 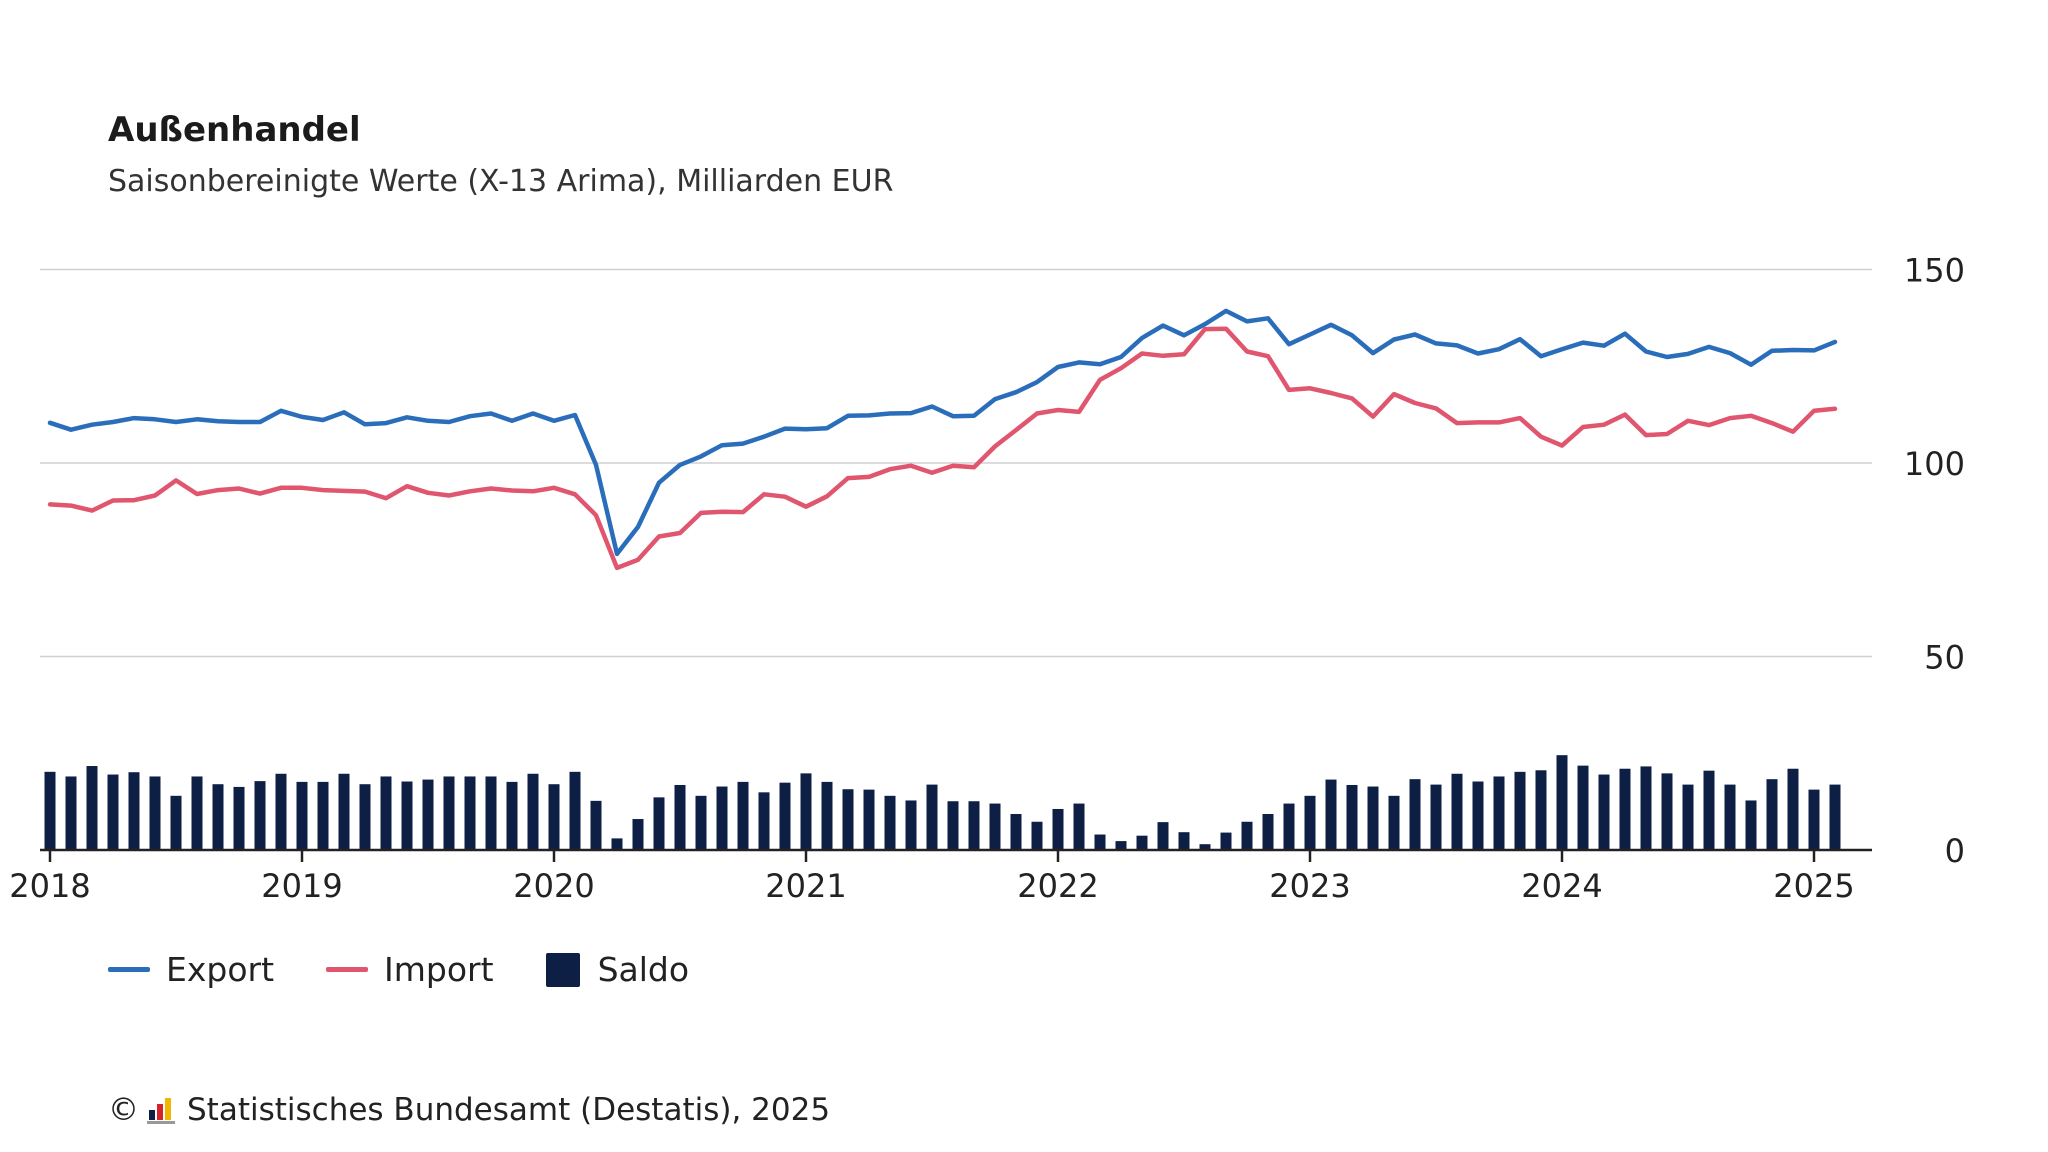 What do you see at coordinates (562, 969) in the screenshot?
I see `legend-swatch-saldo` at bounding box center [562, 969].